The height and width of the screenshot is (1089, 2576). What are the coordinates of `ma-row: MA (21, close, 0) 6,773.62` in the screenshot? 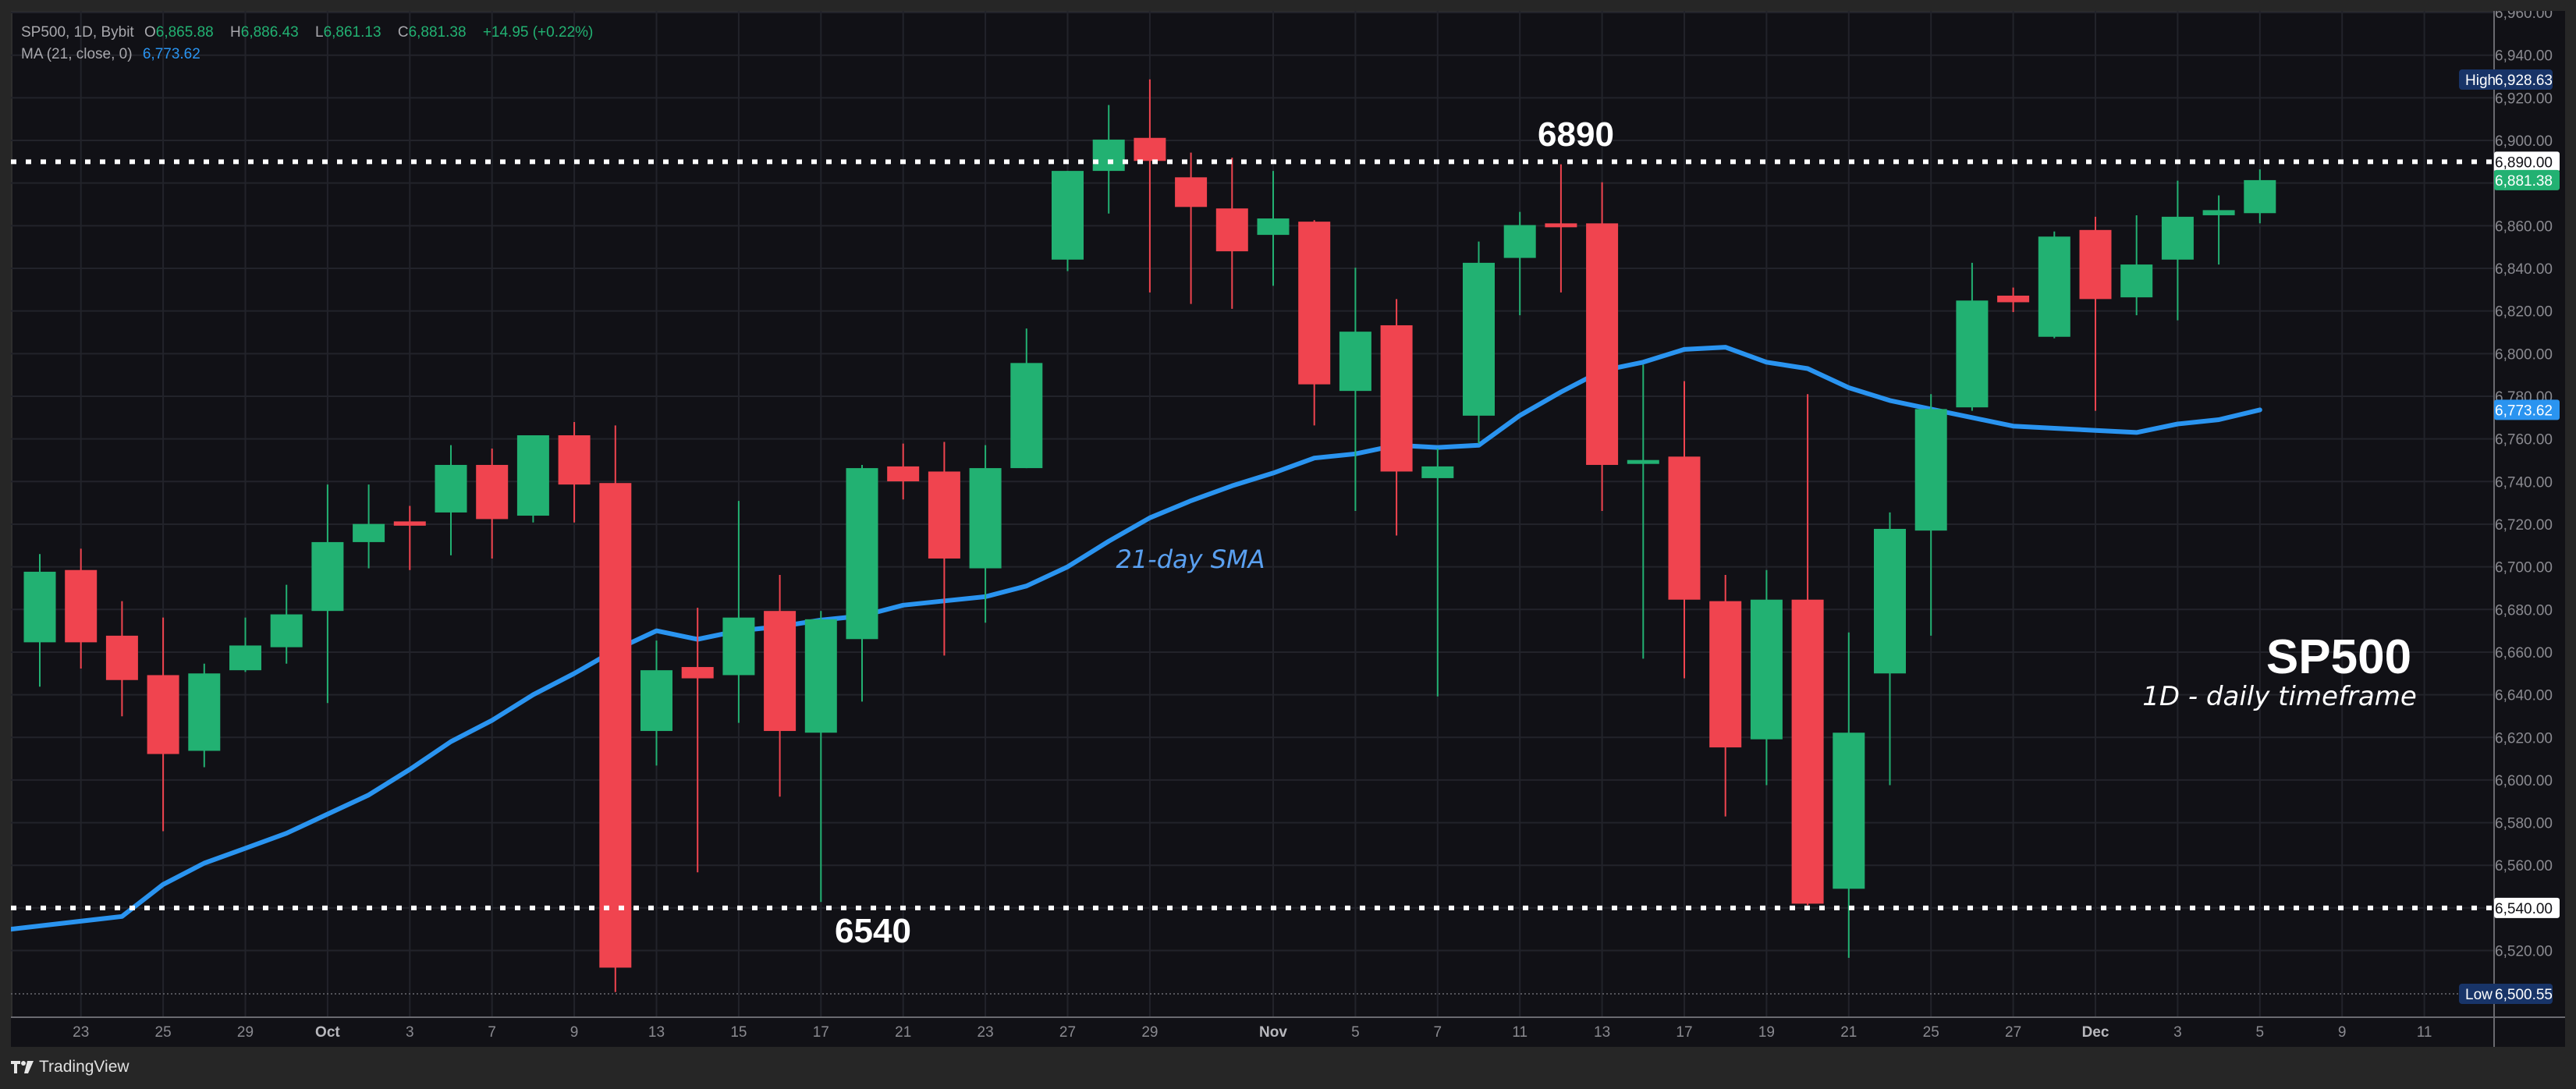 It's located at (310, 55).